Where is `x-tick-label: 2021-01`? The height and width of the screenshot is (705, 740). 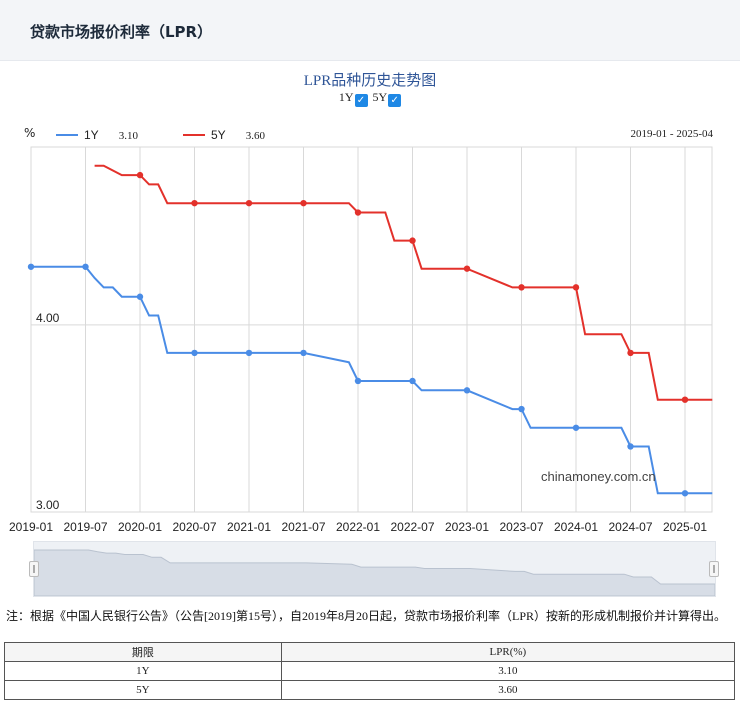
x-tick-label: 2021-01 is located at coordinates (249, 527).